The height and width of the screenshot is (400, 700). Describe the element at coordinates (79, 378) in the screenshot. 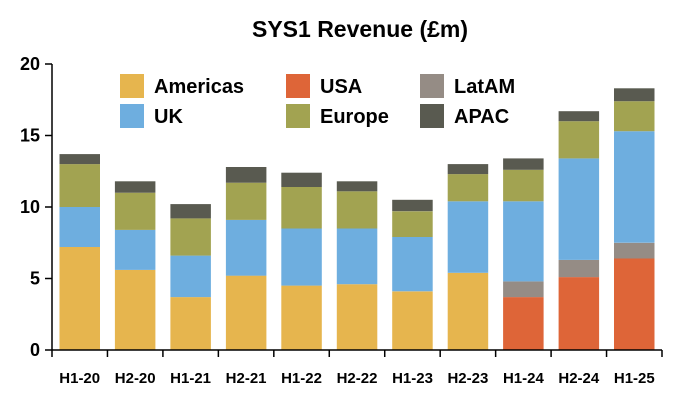

I see `x-tick-label: H1-20` at that location.